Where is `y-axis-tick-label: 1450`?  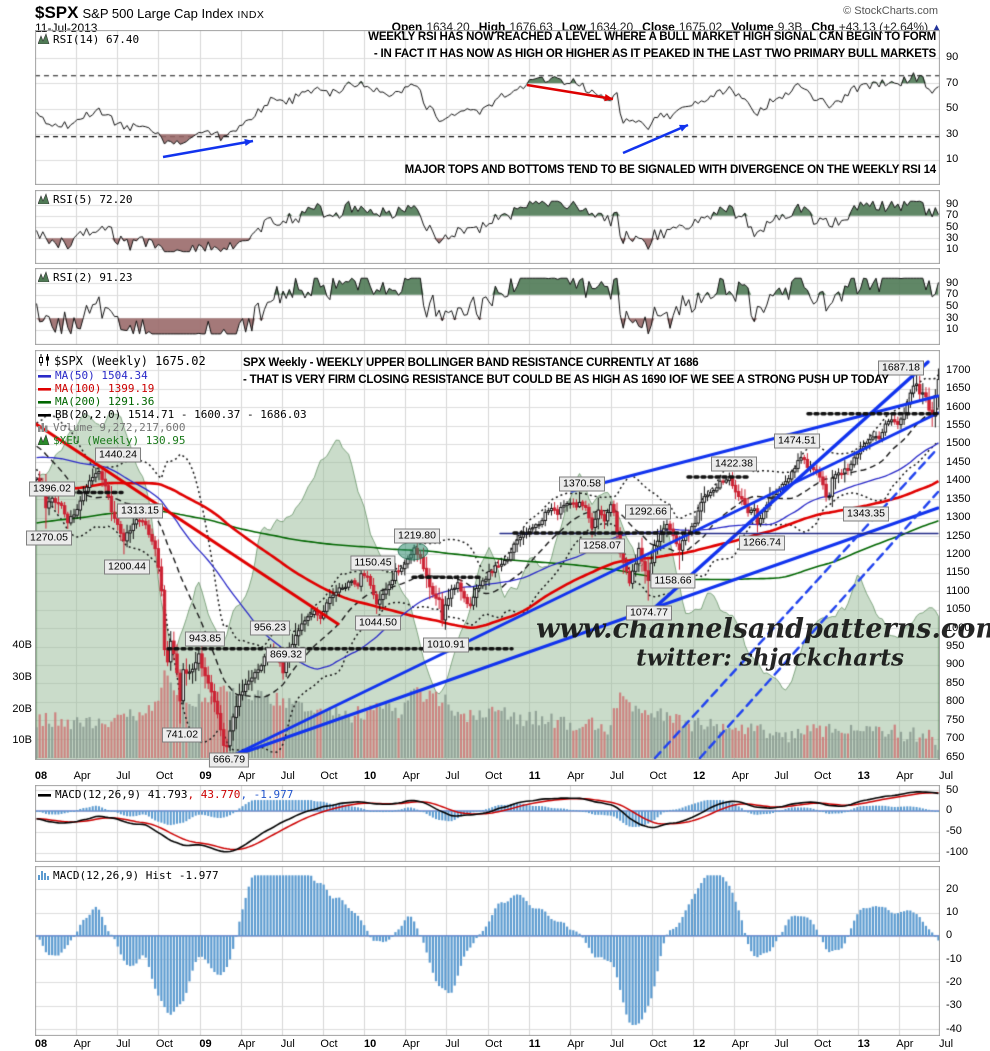 y-axis-tick-label: 1450 is located at coordinates (958, 461).